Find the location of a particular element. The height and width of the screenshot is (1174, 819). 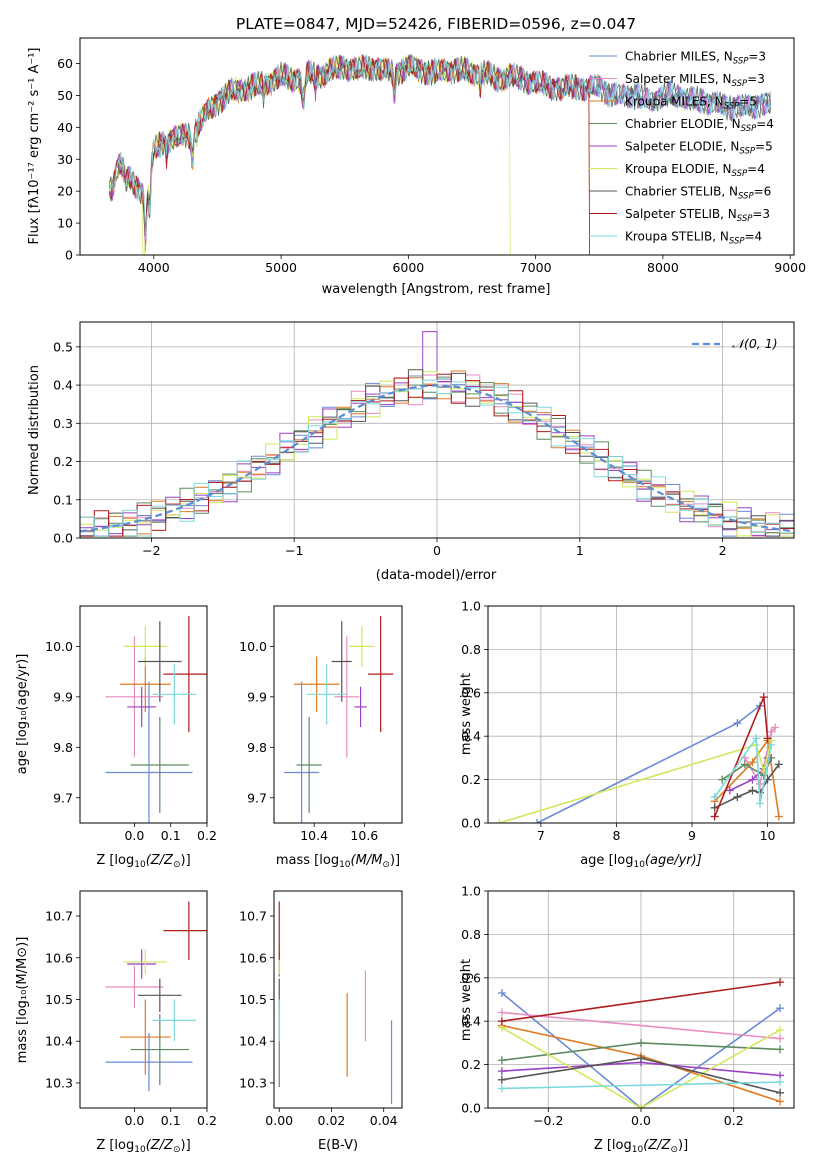

weight-vs-Z-frame is located at coordinates (641, 999).